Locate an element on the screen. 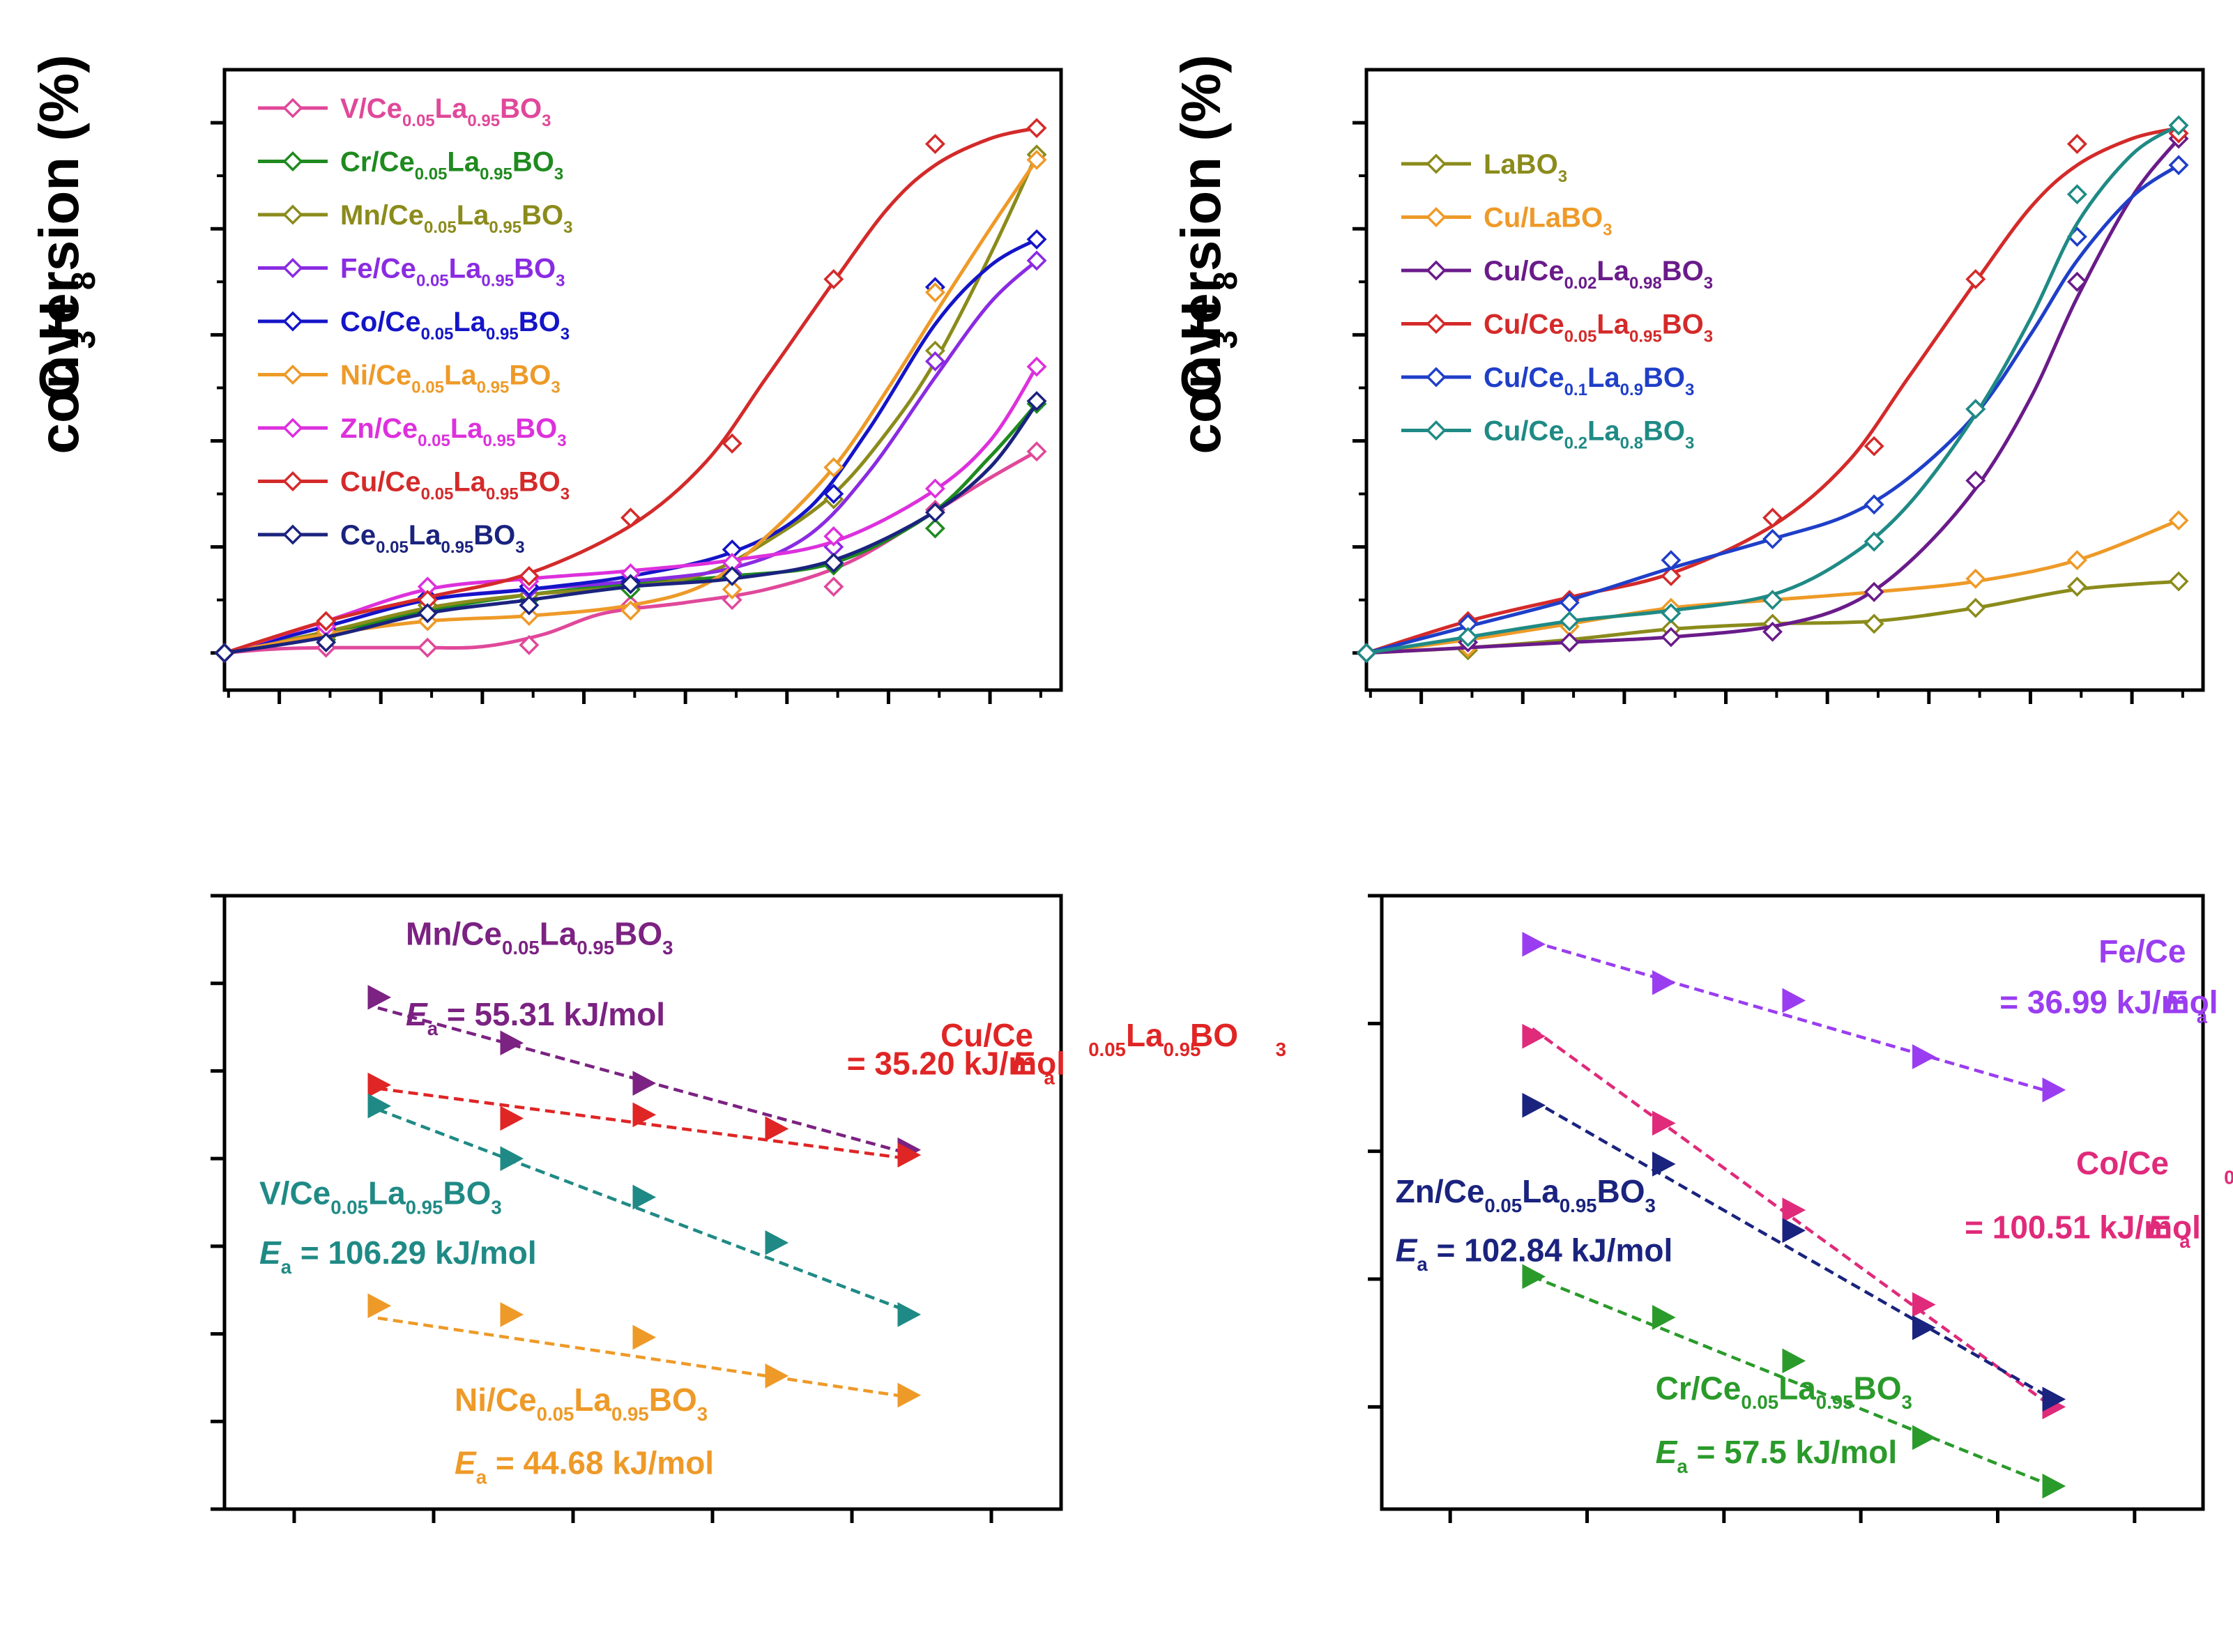 The width and height of the screenshot is (2233, 1652). legend-label-part: Ce is located at coordinates (358, 535).